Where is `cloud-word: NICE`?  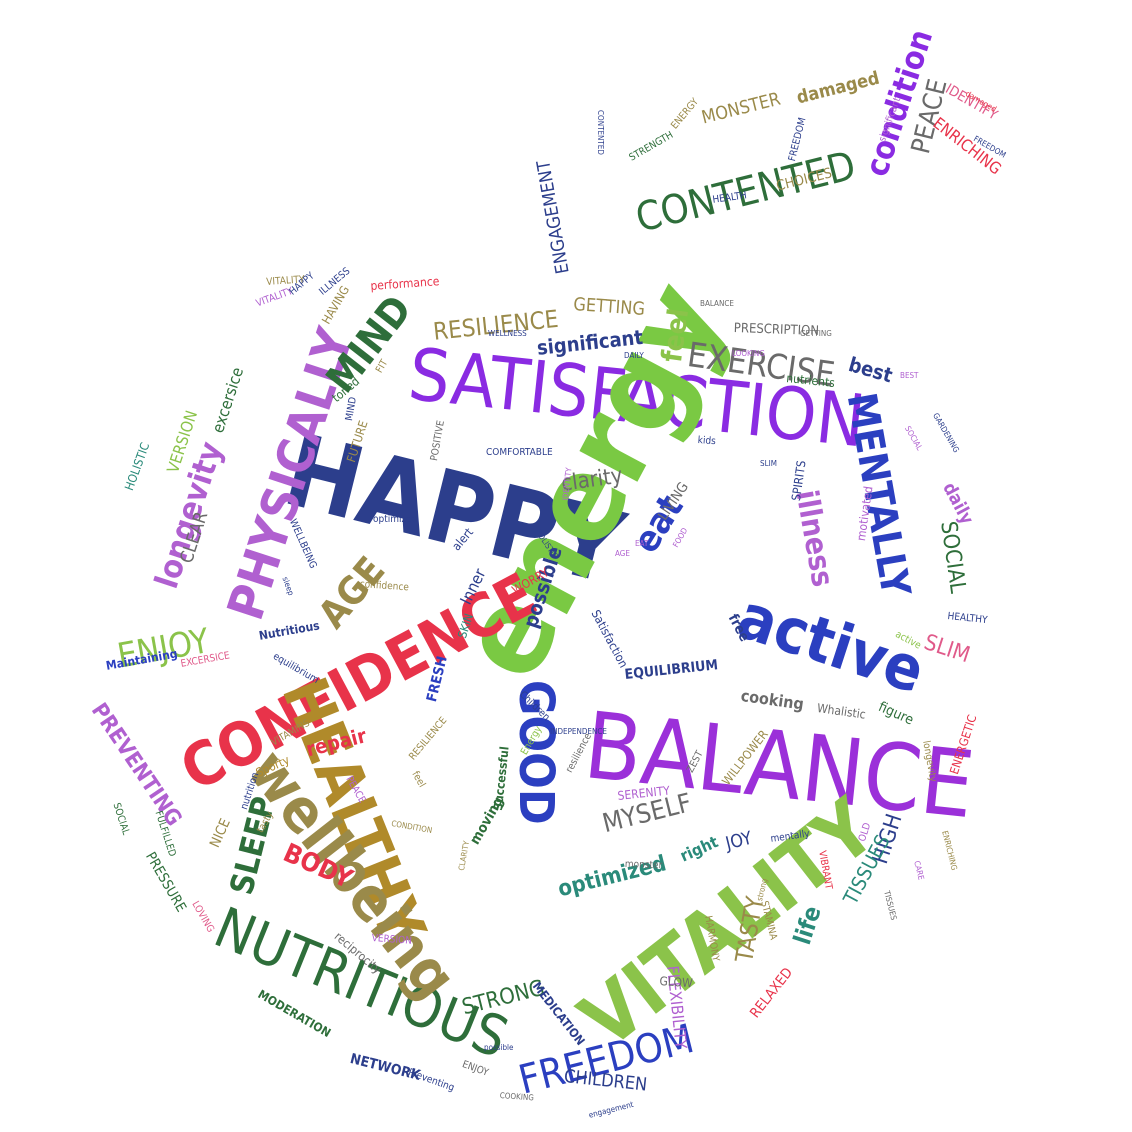 cloud-word: NICE is located at coordinates (220, 833).